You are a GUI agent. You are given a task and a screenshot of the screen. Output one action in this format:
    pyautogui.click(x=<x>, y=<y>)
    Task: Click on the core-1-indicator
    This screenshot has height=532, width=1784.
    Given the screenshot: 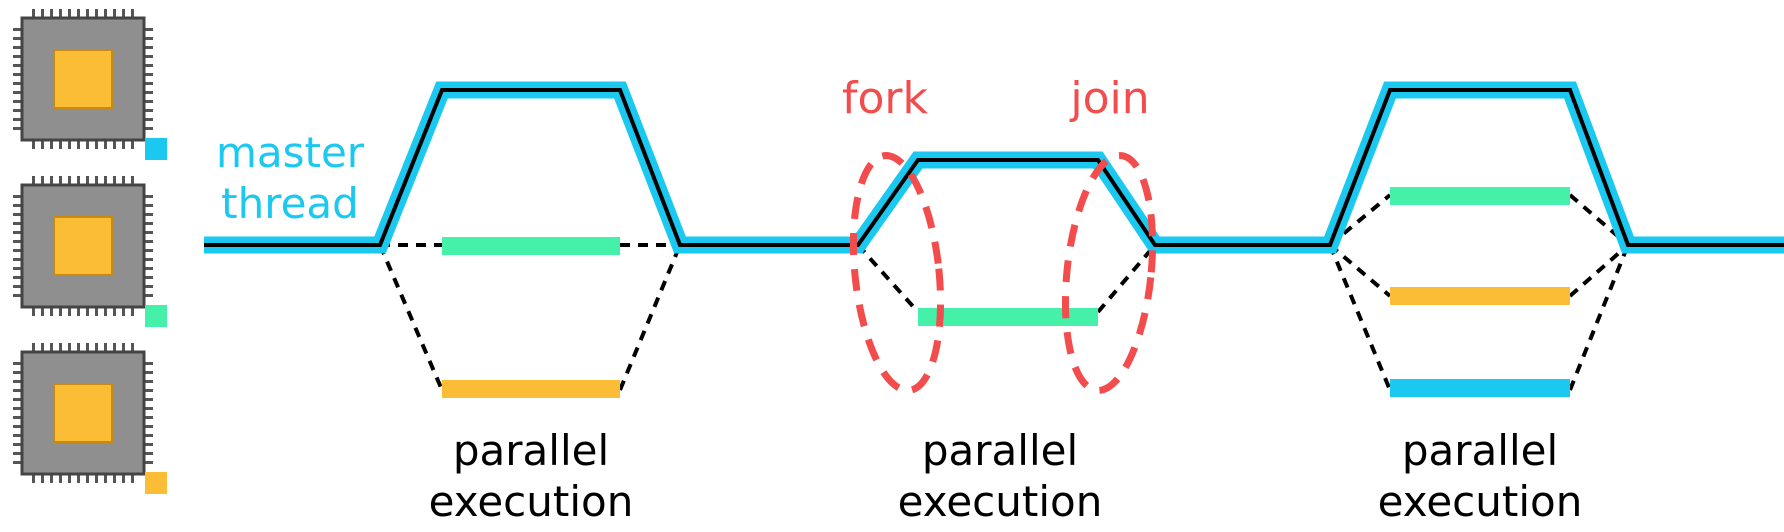 What is the action you would take?
    pyautogui.click(x=156, y=149)
    